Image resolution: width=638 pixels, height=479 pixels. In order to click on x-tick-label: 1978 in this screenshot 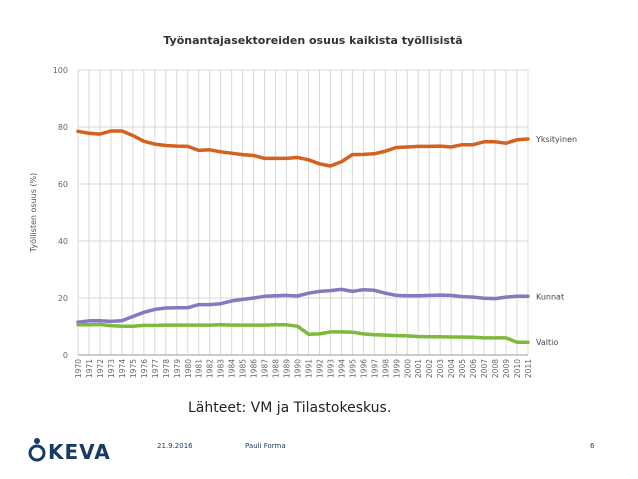, I will do `click(166, 368)`.